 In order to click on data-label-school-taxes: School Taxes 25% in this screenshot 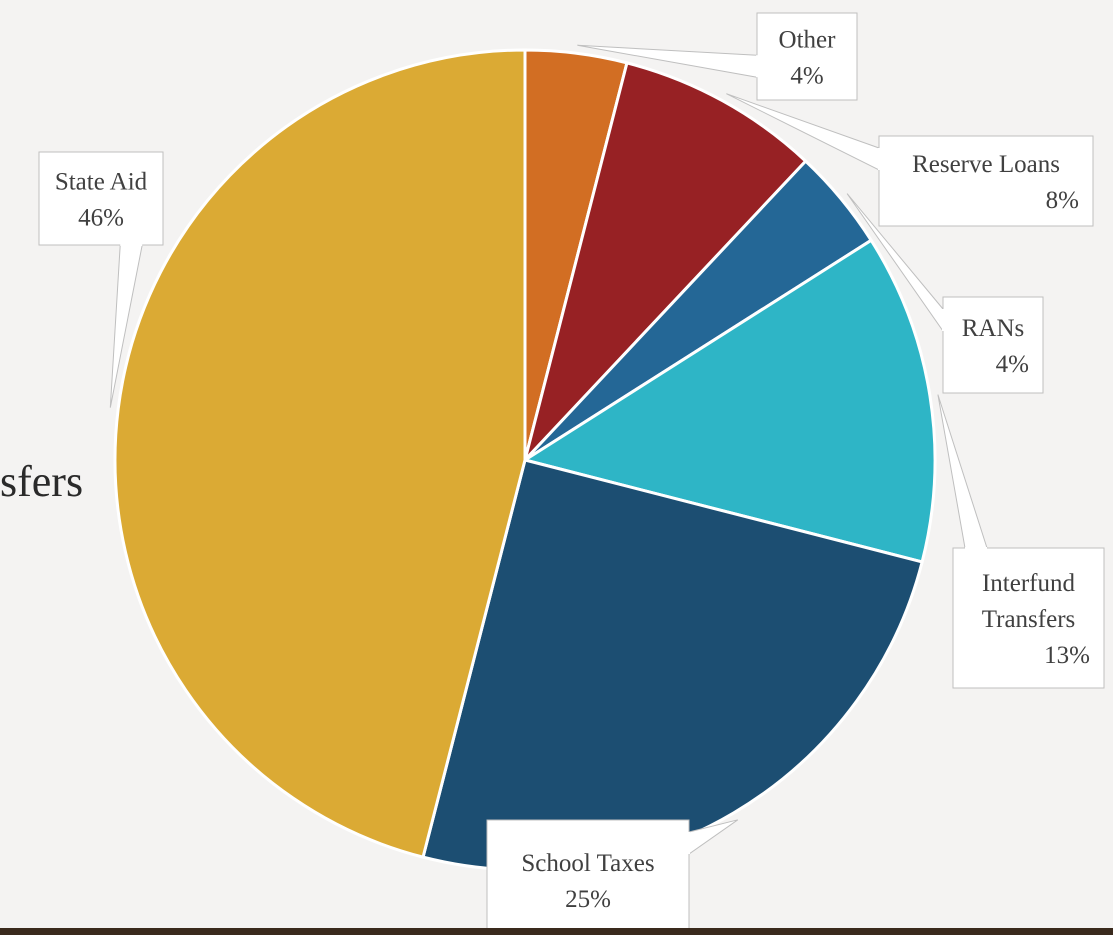, I will do `click(612, 877)`.